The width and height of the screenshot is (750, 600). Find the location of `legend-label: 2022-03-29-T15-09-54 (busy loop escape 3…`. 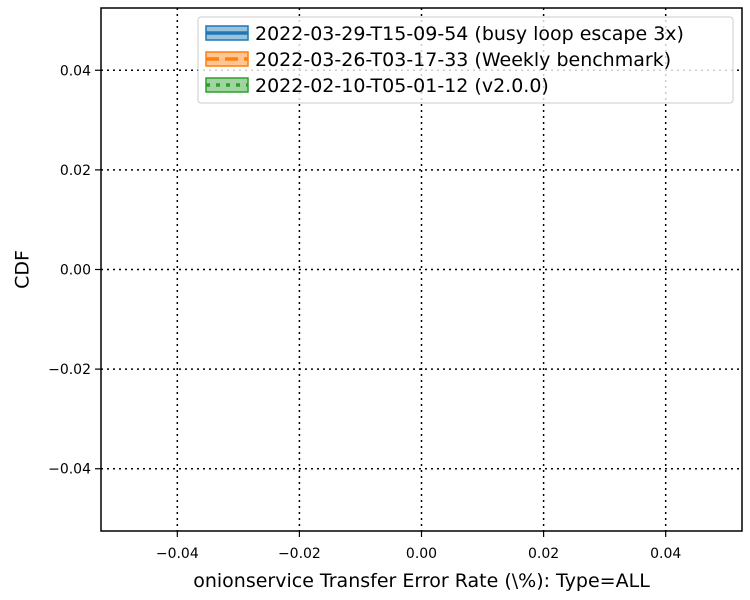

legend-label: 2022-03-29-T15-09-54 (busy loop escape 3… is located at coordinates (469, 34).